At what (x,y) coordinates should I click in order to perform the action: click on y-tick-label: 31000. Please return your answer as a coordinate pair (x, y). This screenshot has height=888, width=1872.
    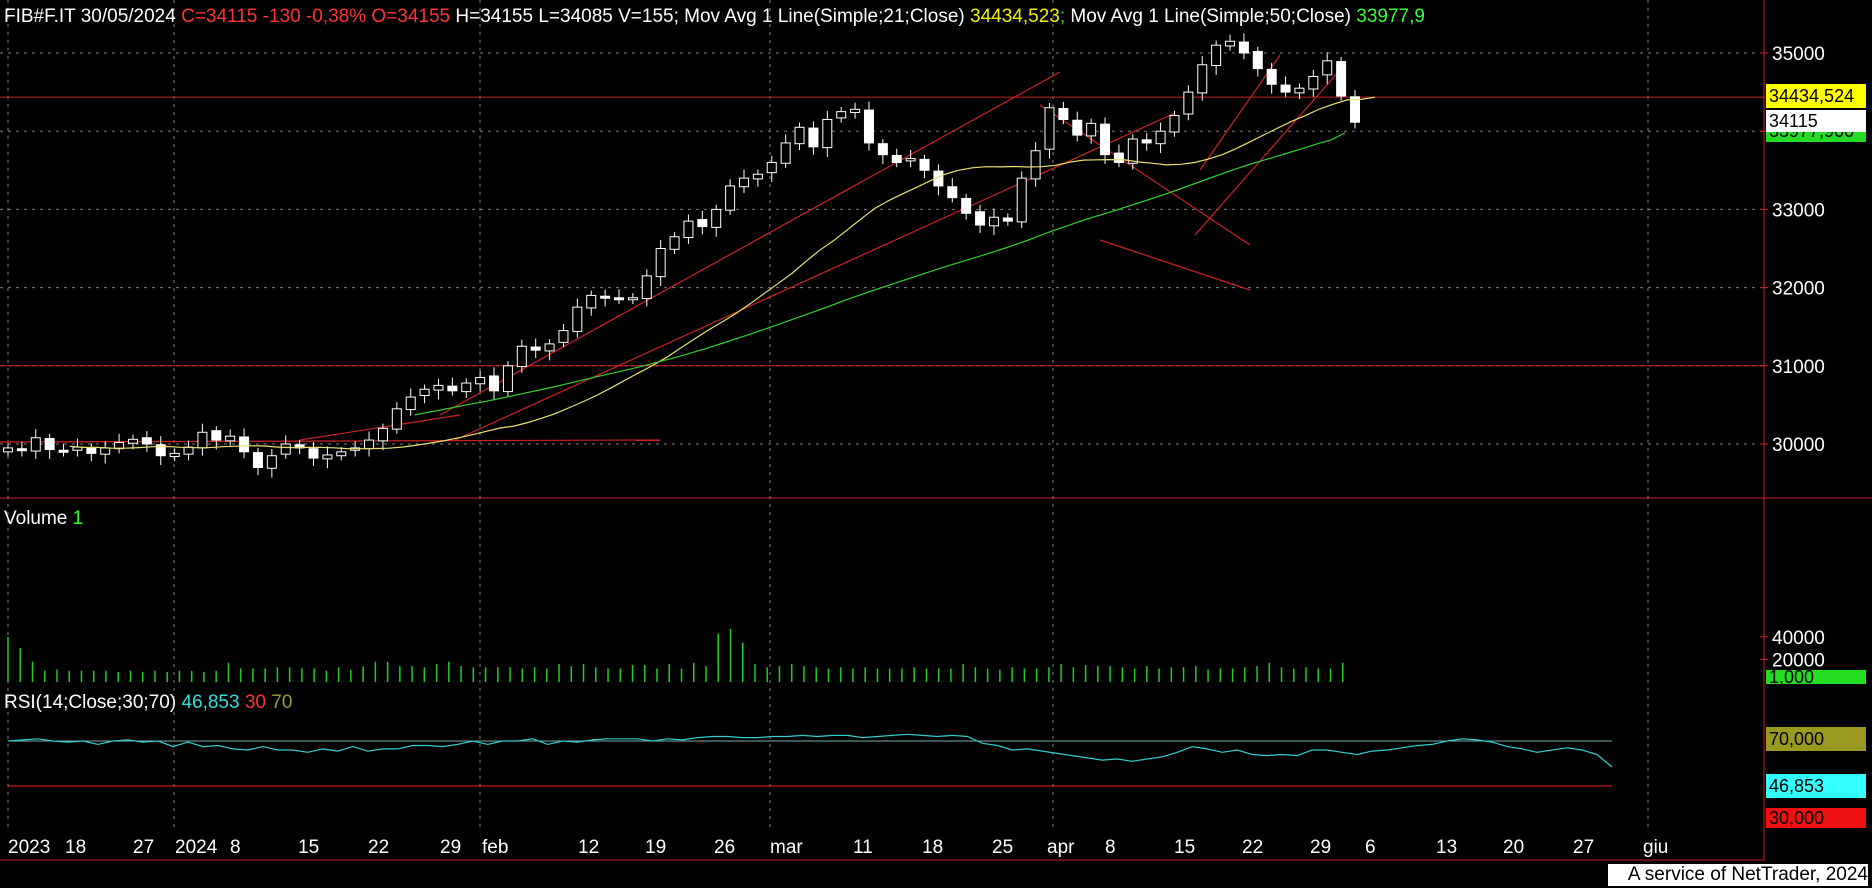
    Looking at the image, I should click on (1798, 367).